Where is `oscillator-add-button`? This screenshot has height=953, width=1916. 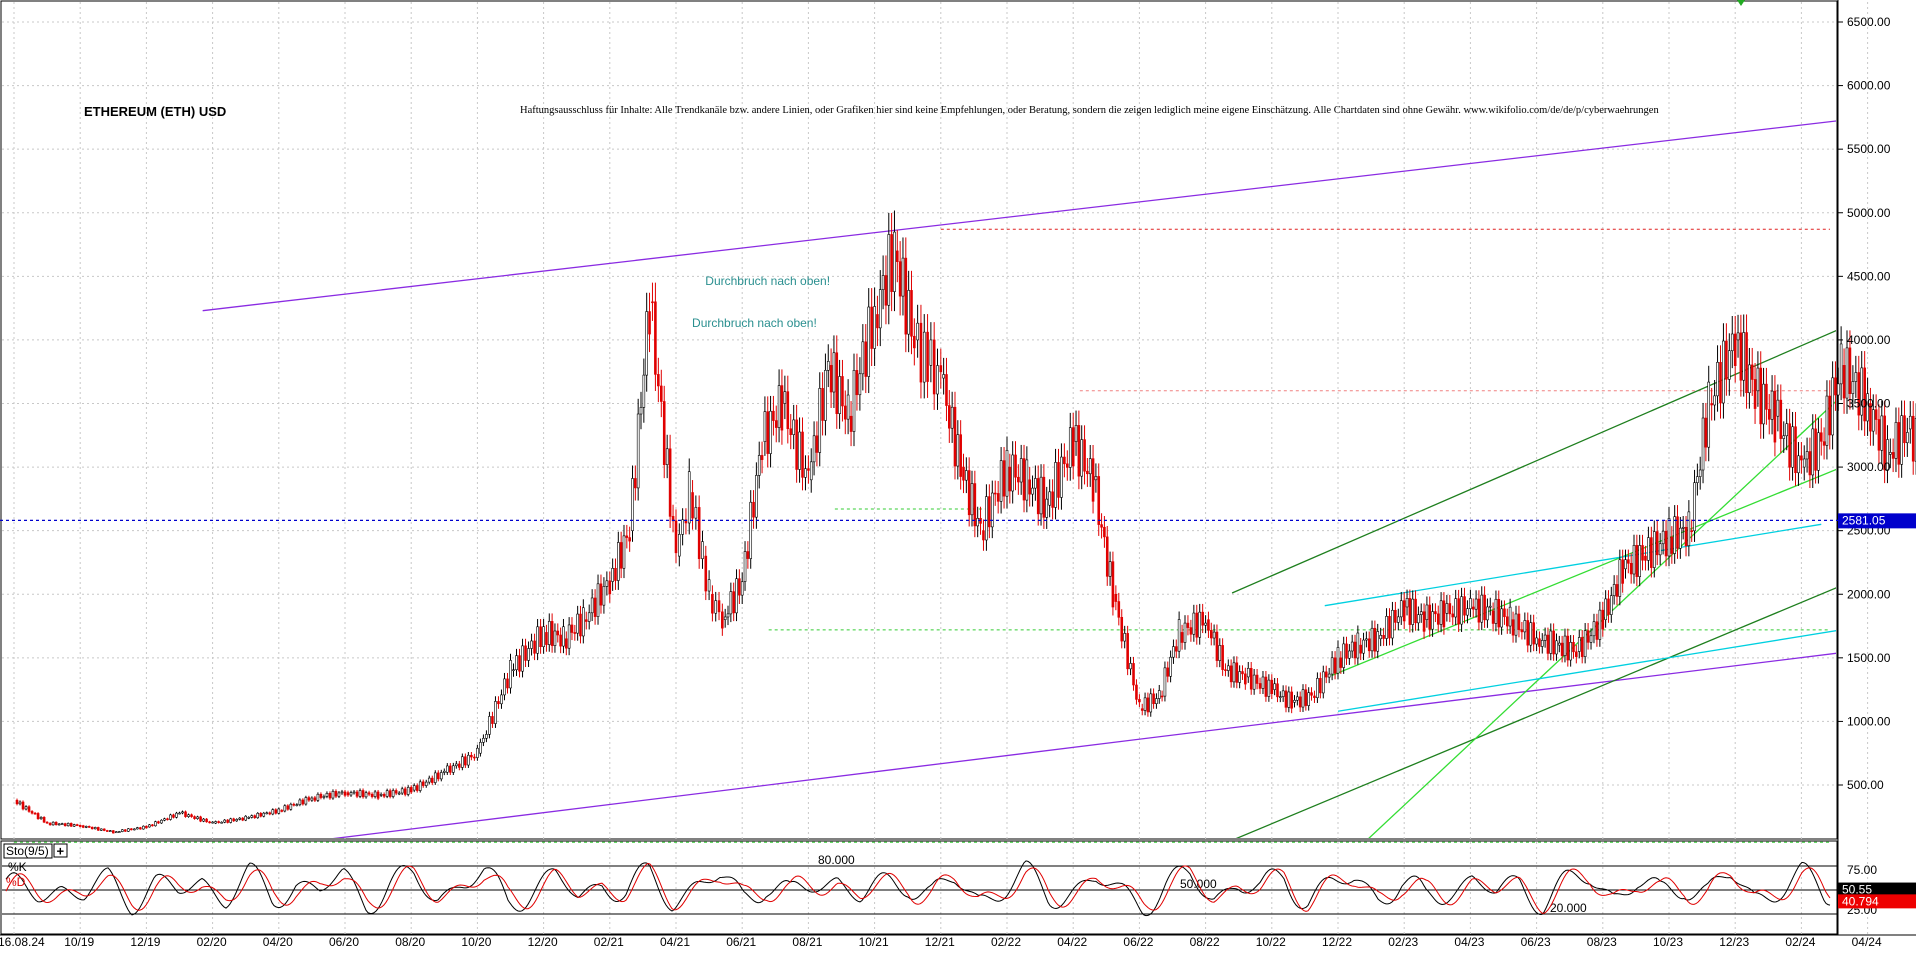
oscillator-add-button is located at coordinates (60, 850).